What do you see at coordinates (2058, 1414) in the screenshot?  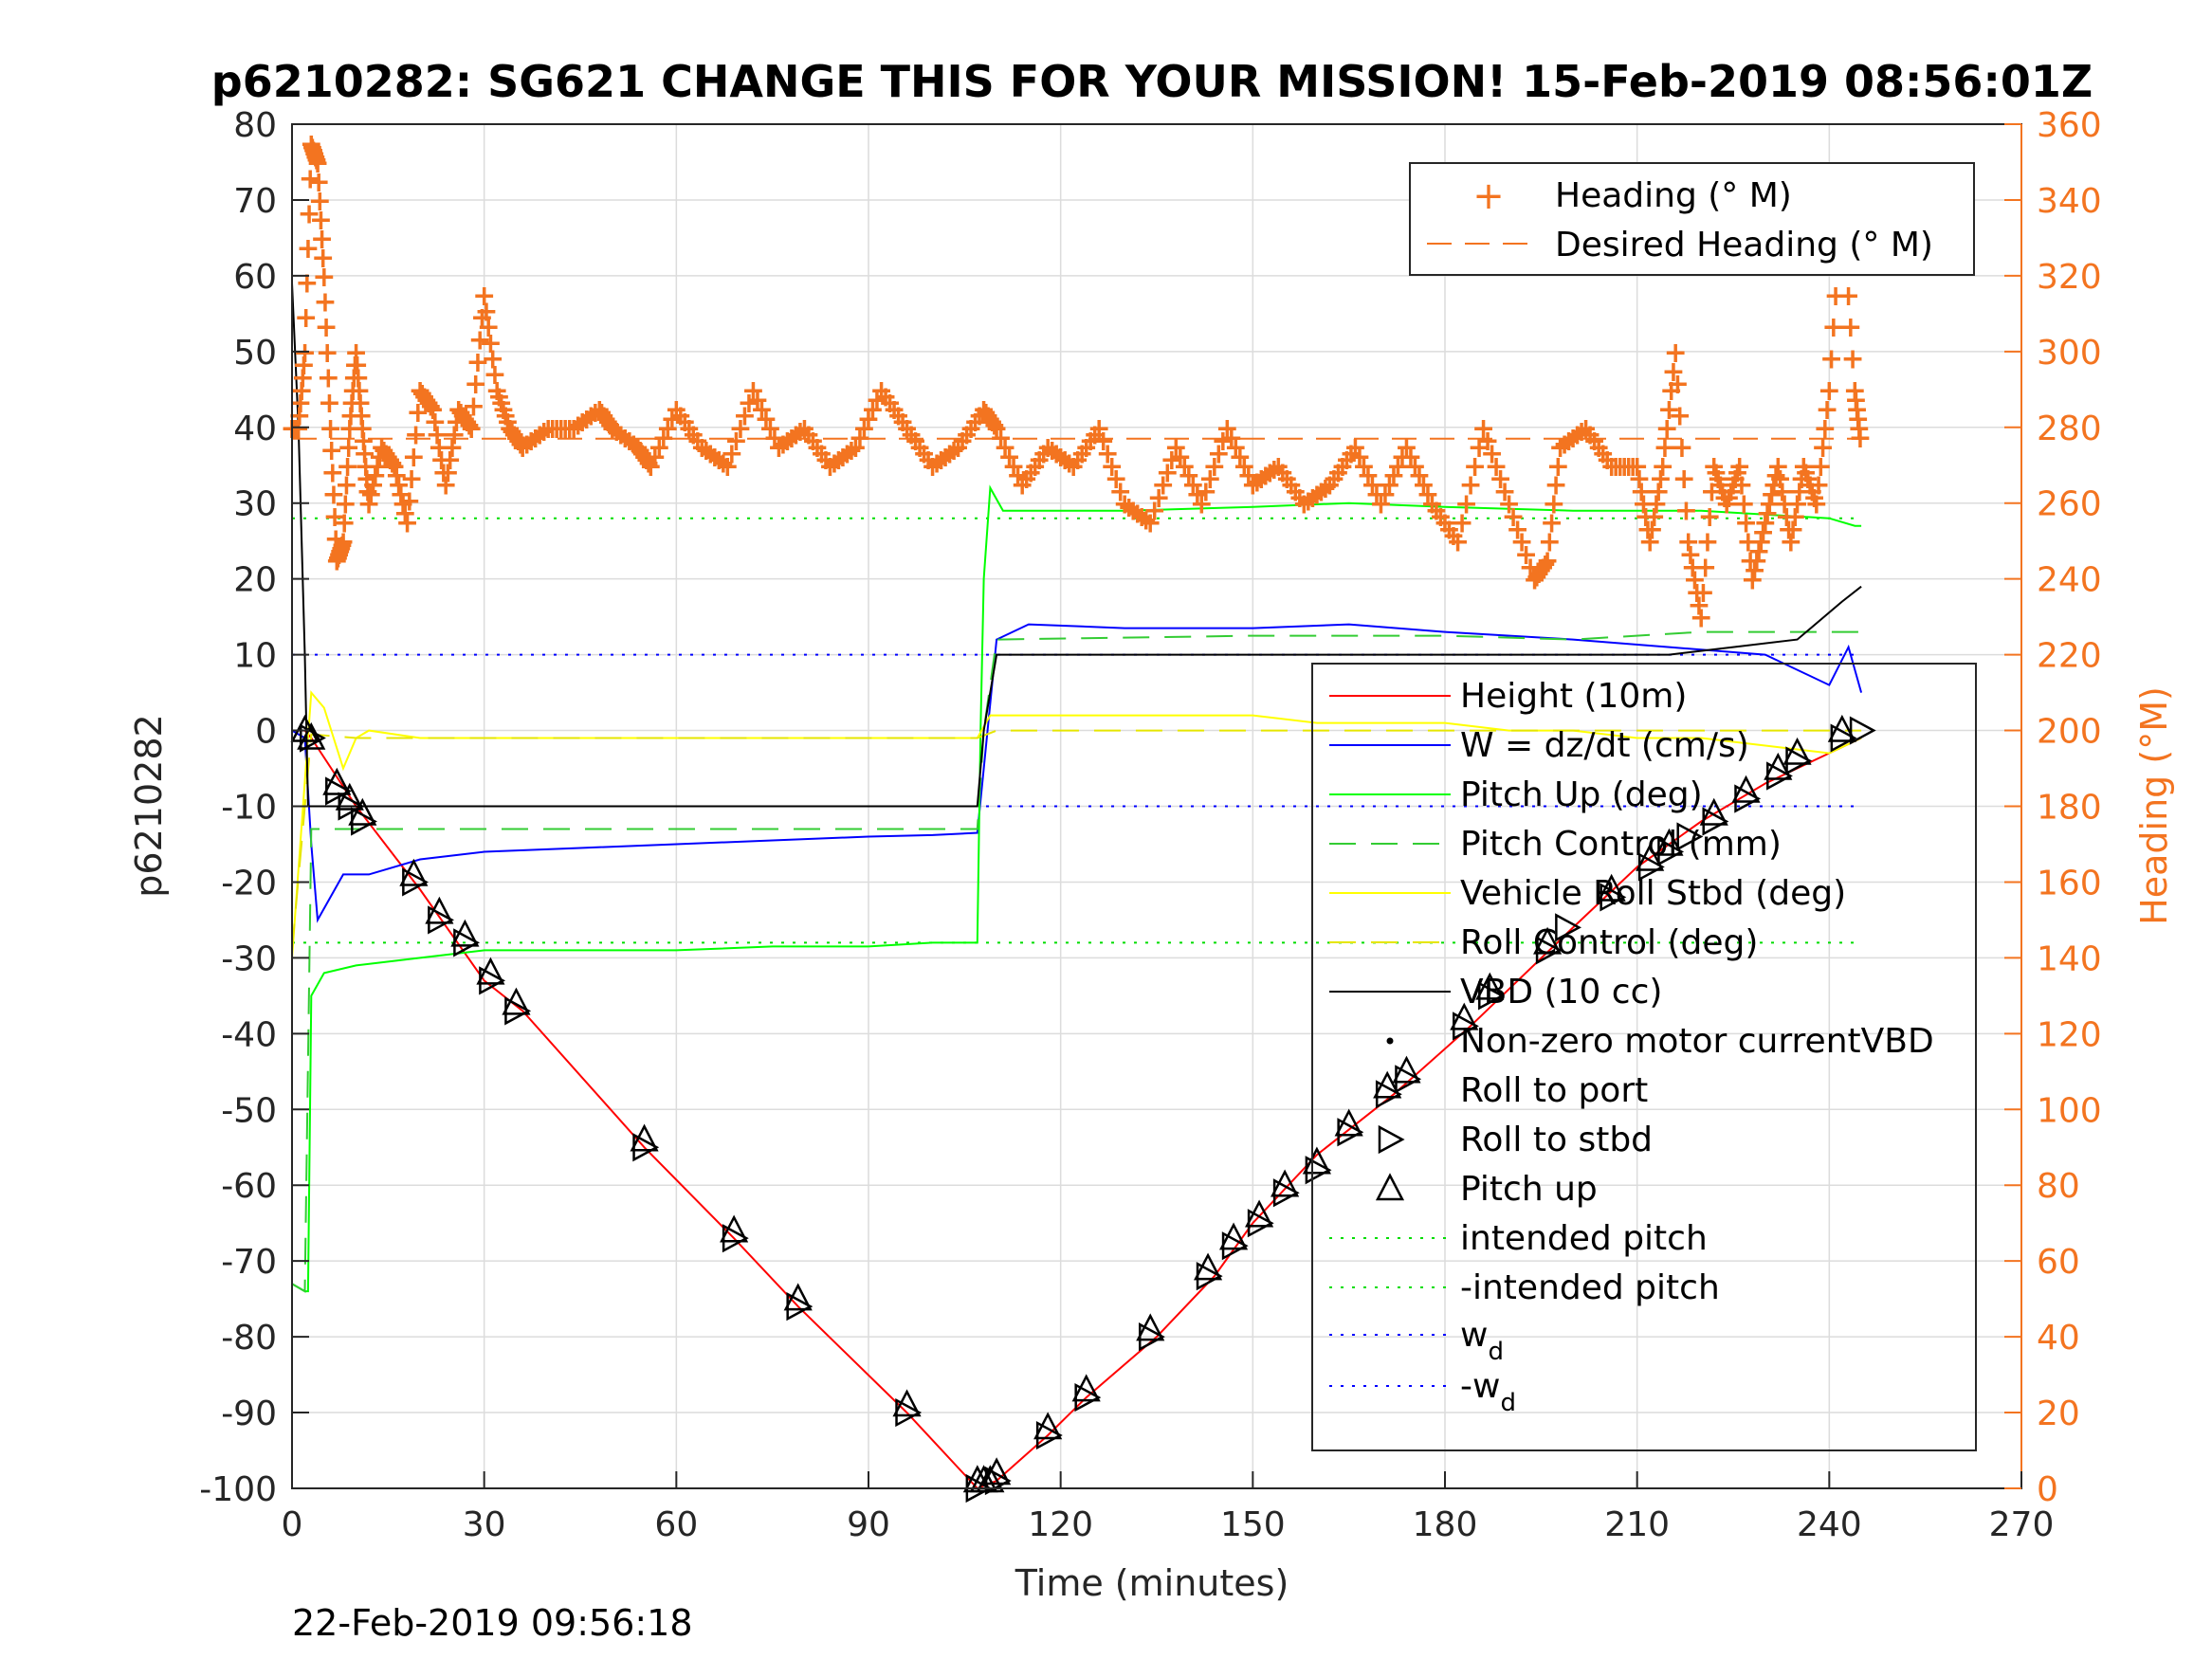 I see `y2-tick-label: 20` at bounding box center [2058, 1414].